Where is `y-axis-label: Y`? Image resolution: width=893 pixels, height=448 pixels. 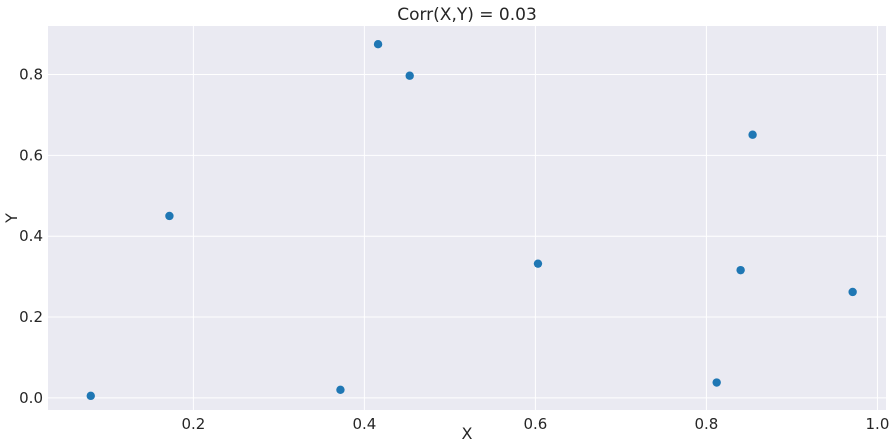 y-axis-label: Y is located at coordinates (11, 218).